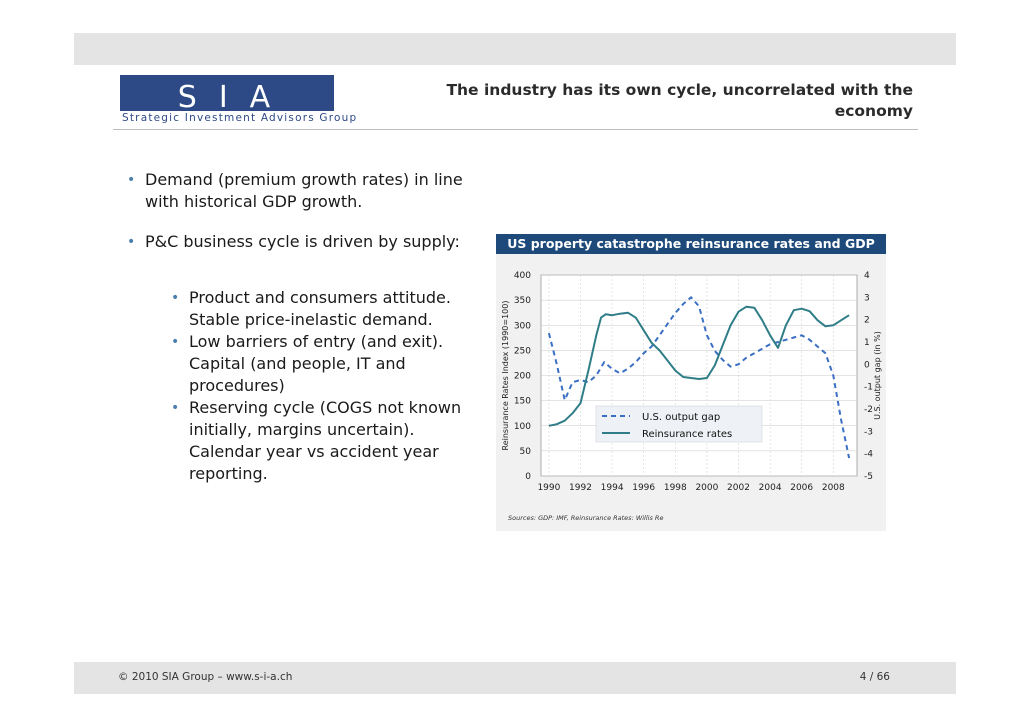  I want to click on x-tick-label: 1998, so click(675, 488).